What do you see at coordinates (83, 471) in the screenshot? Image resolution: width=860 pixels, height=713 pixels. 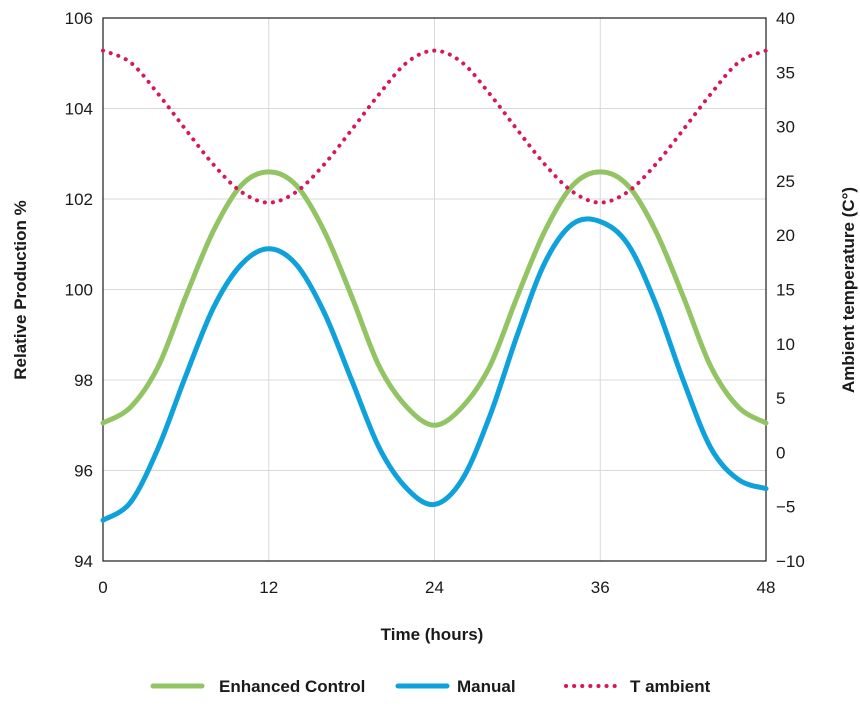 I see `y-tick-label: 96` at bounding box center [83, 471].